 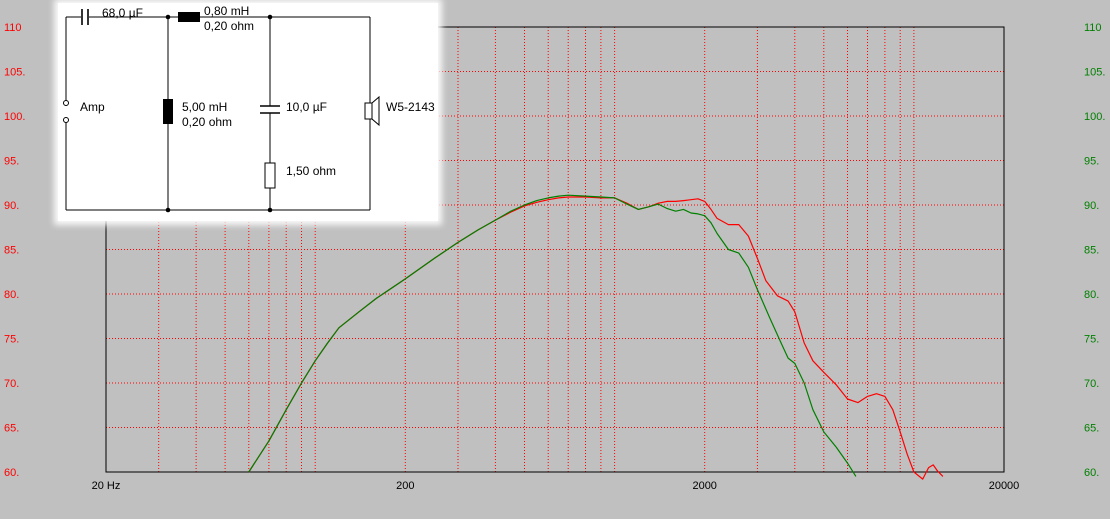 I want to click on junction-dots, so click(x=219, y=113).